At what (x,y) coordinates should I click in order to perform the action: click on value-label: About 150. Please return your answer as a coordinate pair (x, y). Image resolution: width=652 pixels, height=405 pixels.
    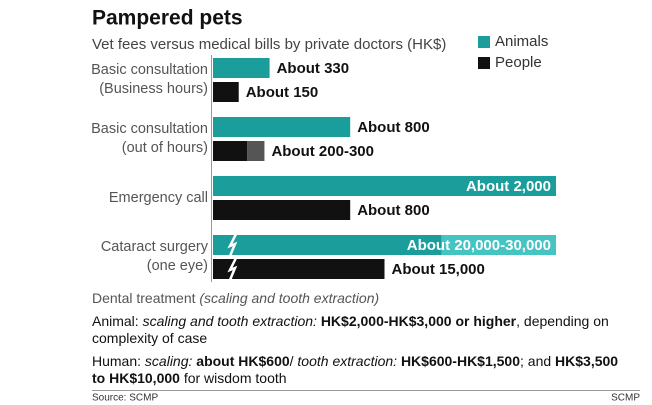
    Looking at the image, I should click on (282, 92).